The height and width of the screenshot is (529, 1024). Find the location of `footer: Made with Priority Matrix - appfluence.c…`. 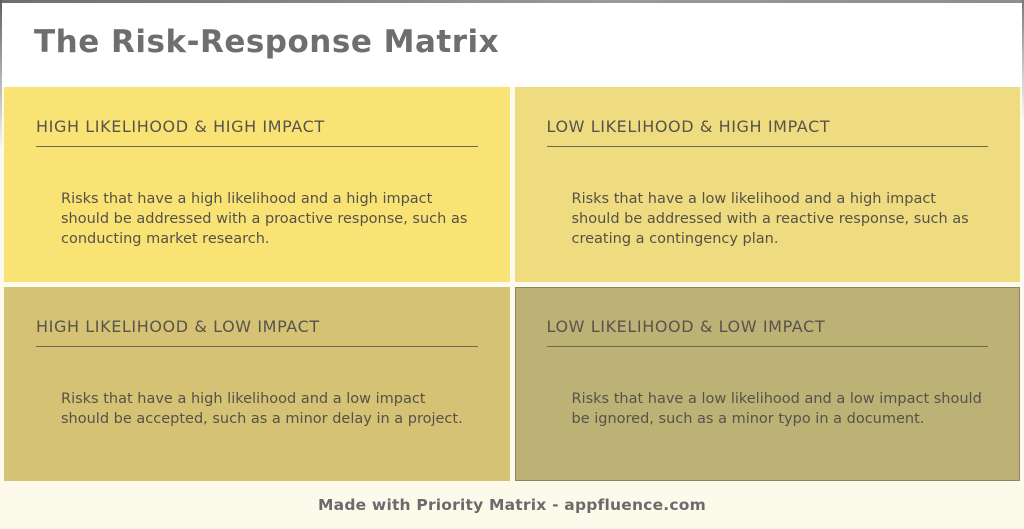

footer: Made with Priority Matrix - appfluence.c… is located at coordinates (512, 505).